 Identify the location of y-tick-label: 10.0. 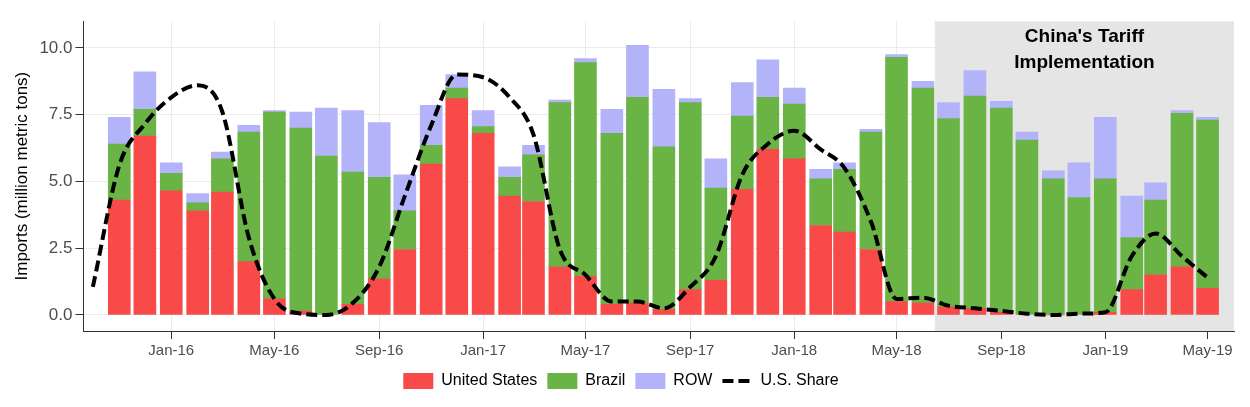
(56, 47).